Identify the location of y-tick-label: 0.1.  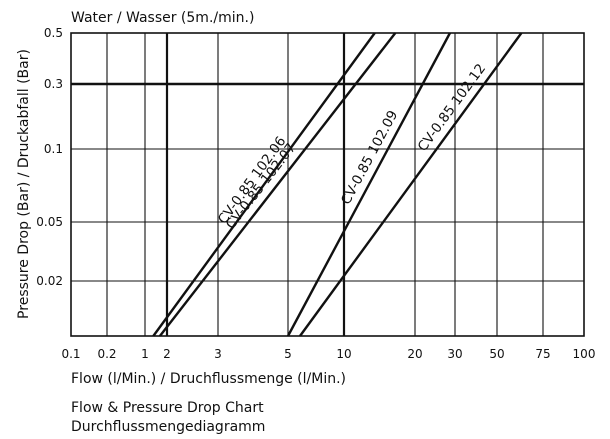
(53, 149).